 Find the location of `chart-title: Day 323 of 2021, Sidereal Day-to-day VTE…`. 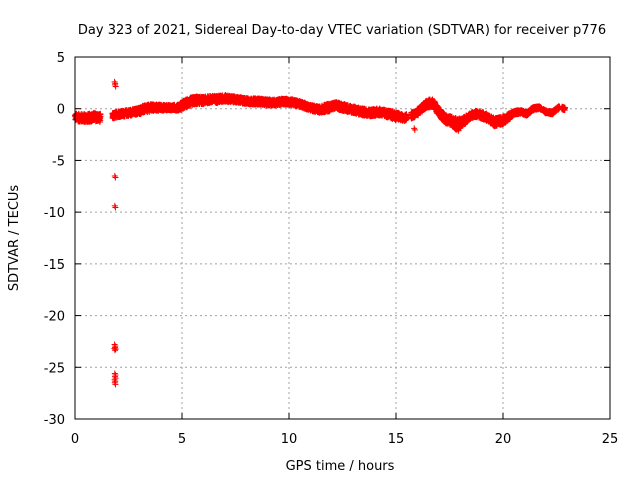

chart-title: Day 323 of 2021, Sidereal Day-to-day VTE… is located at coordinates (342, 30).